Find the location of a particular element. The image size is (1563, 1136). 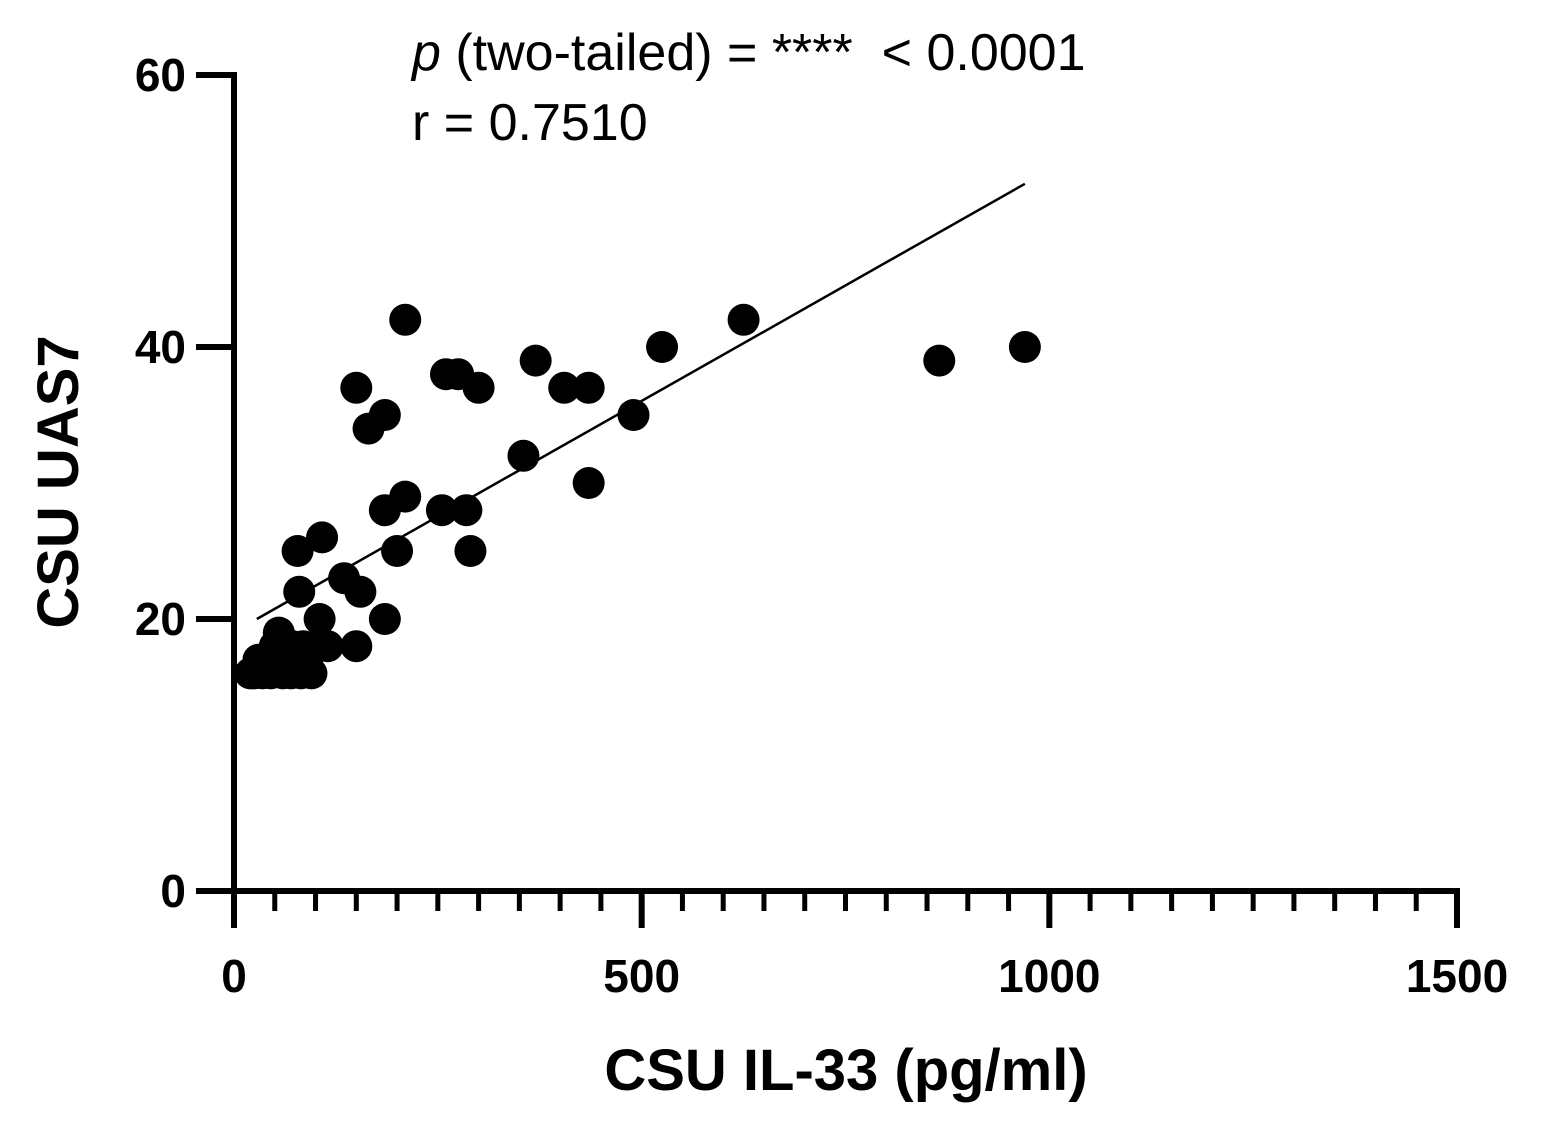

x-tick-label-1000: 1000 is located at coordinates (1049, 976).